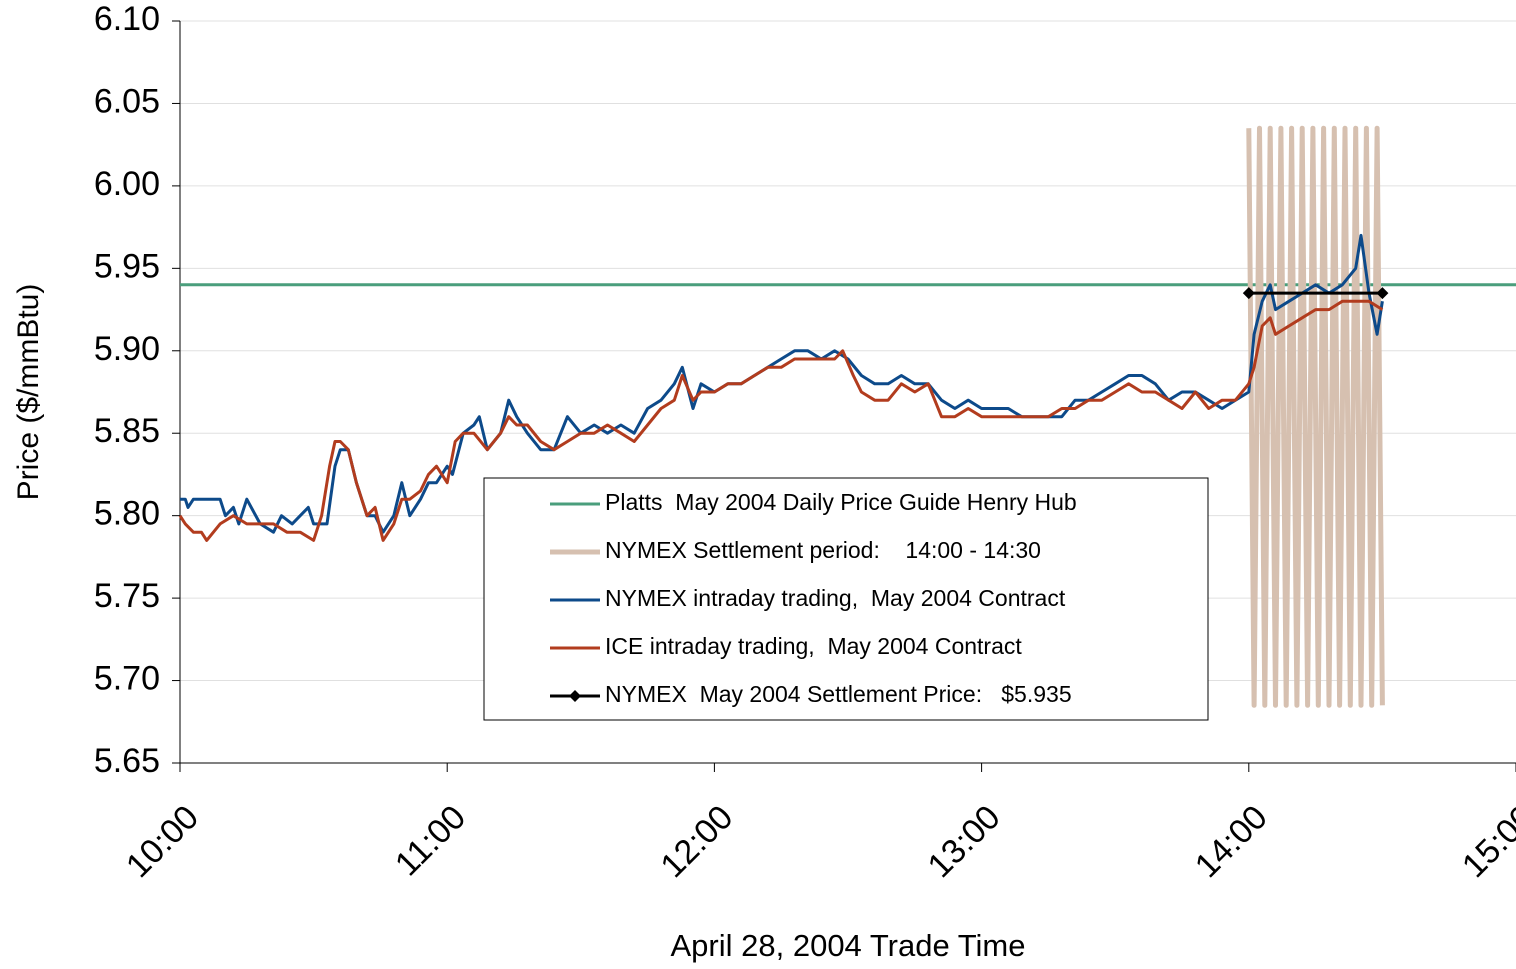 The image size is (1516, 969). What do you see at coordinates (813, 646) in the screenshot?
I see `legend-label: ICE intraday trading, May 2004 Contract` at bounding box center [813, 646].